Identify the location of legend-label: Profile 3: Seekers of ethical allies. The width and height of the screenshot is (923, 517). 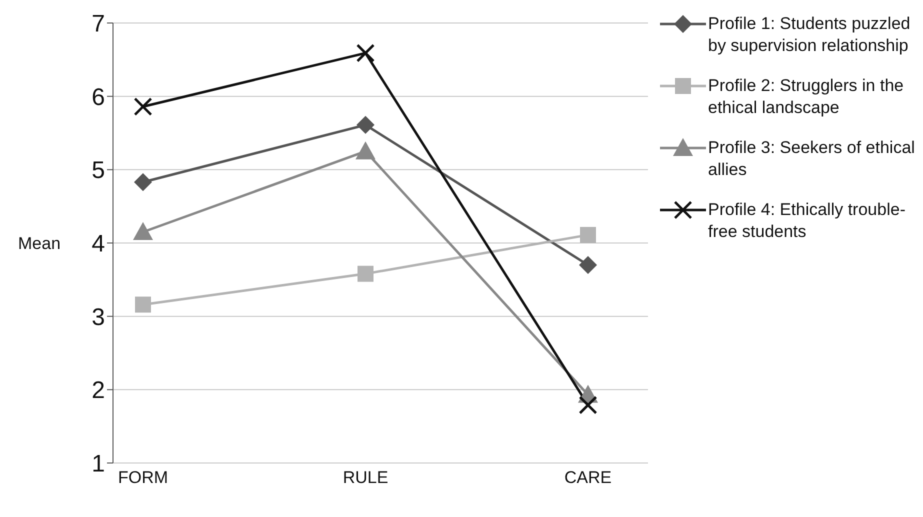
(812, 159).